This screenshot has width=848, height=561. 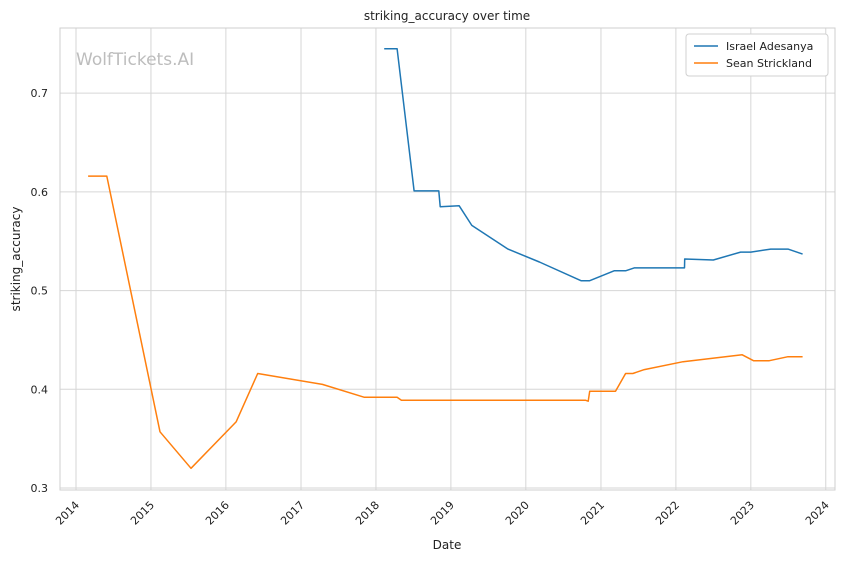 What do you see at coordinates (742, 513) in the screenshot?
I see `x-tick-label: 2023` at bounding box center [742, 513].